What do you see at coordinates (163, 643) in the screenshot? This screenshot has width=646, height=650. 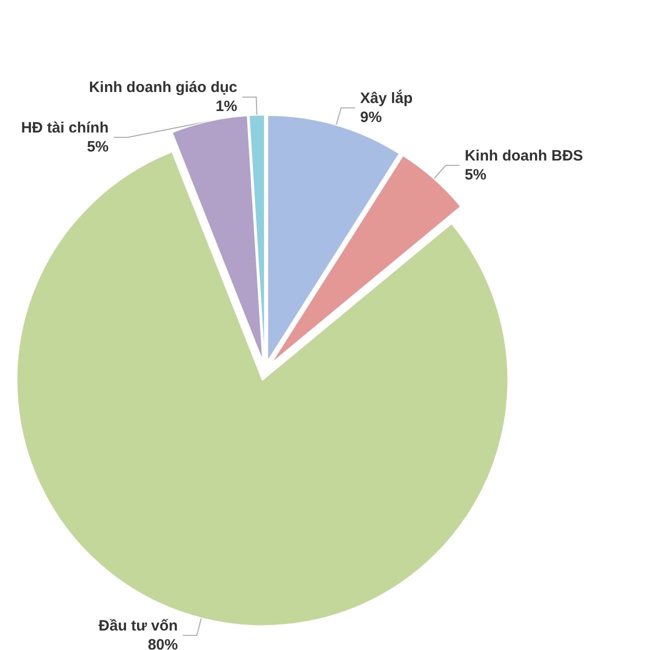 I see `data-label: 80%` at bounding box center [163, 643].